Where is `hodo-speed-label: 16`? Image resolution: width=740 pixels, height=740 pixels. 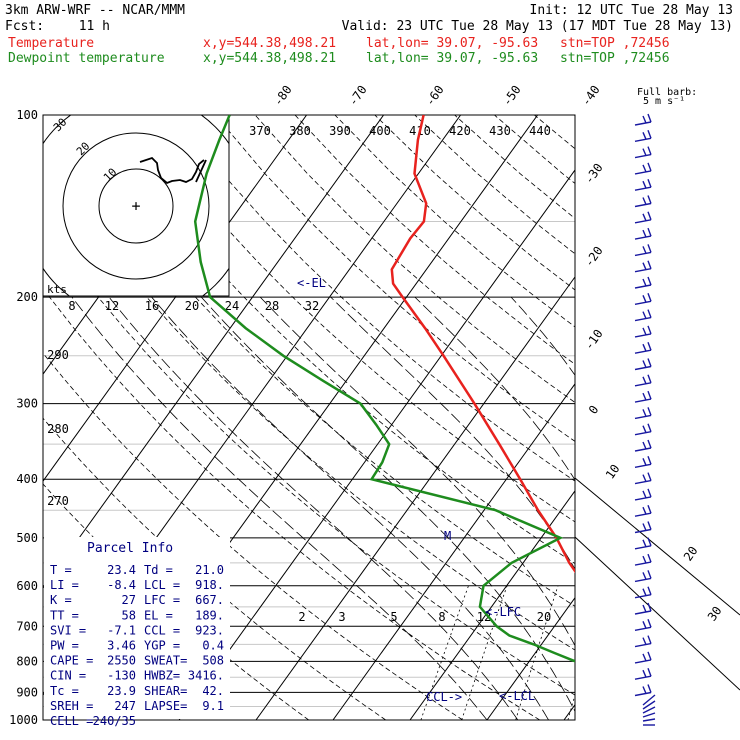 hodo-speed-label: 16 is located at coordinates (152, 306).